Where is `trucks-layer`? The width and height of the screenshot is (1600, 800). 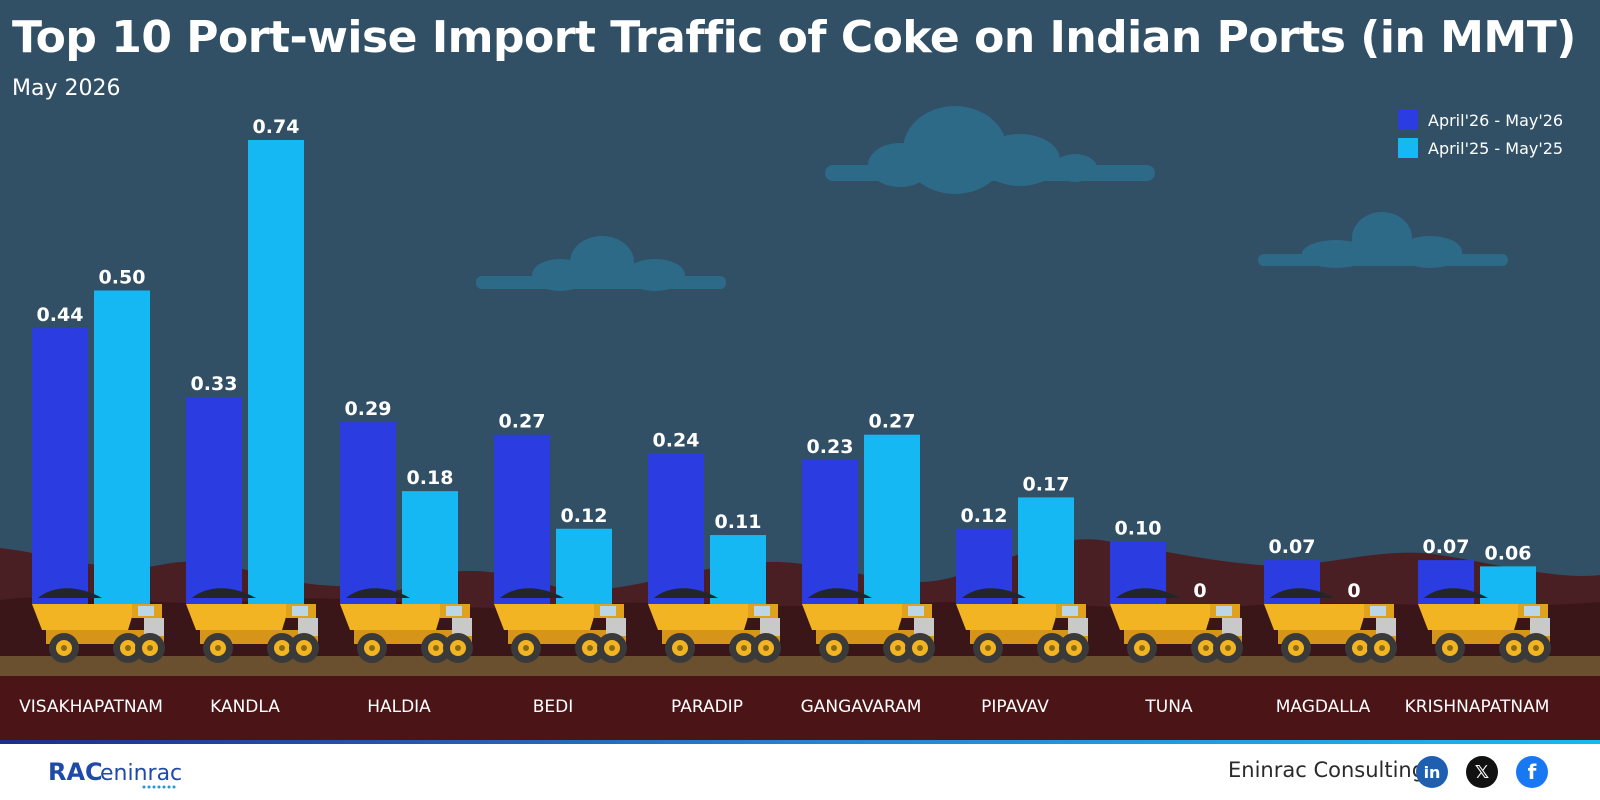
trucks-layer is located at coordinates (791, 625).